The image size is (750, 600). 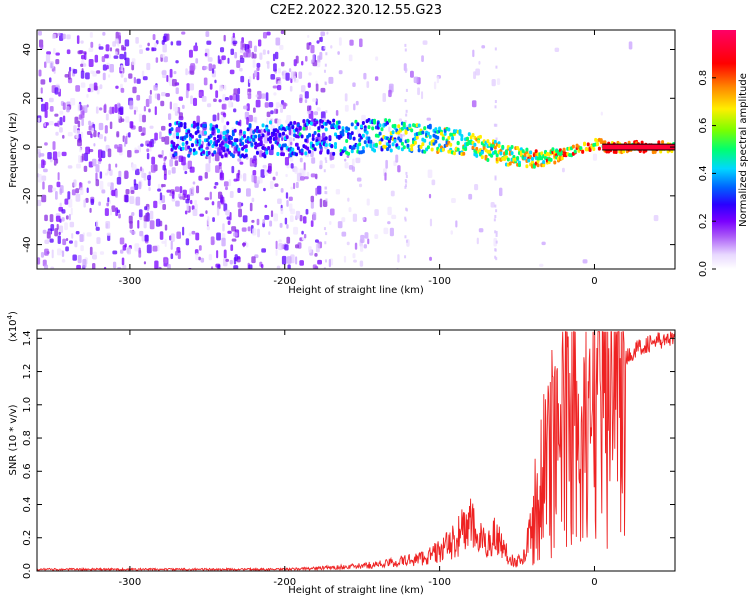 I want to click on snr-y-axis-label: SNR (10 * v/v), so click(x=13, y=439).